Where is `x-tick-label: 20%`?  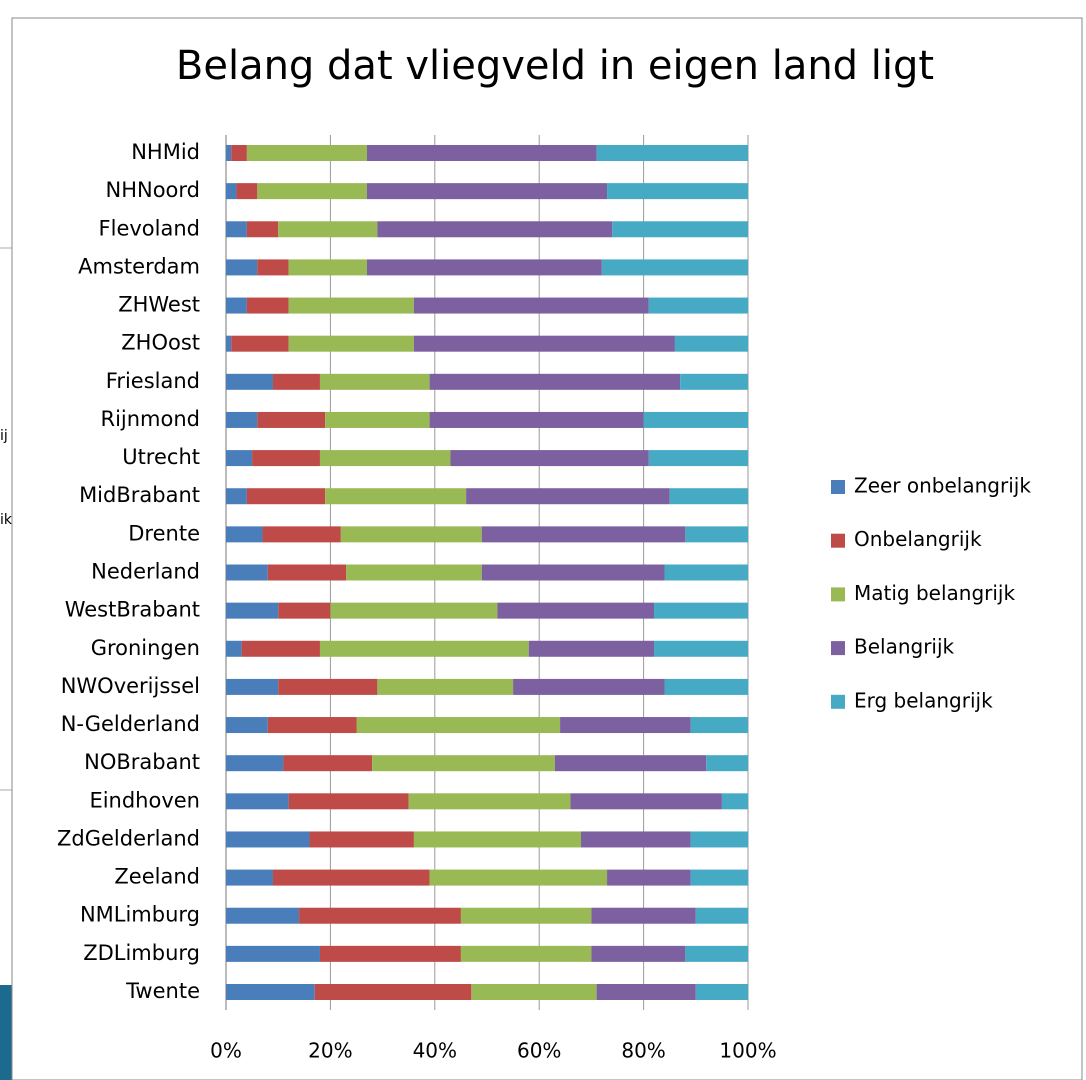
x-tick-label: 20% is located at coordinates (330, 1051).